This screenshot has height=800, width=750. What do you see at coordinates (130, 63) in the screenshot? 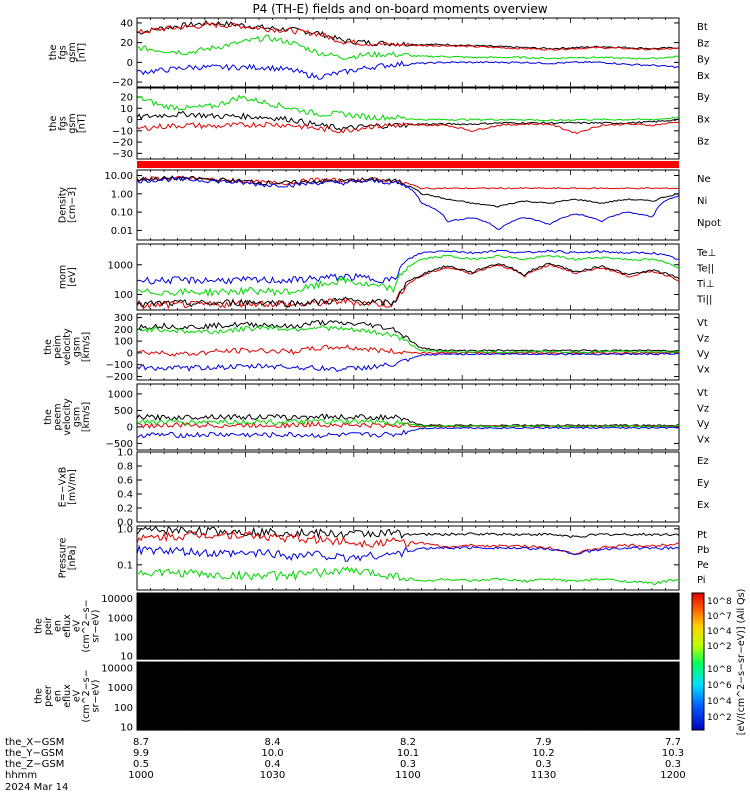
I see `y-tick-label: 0` at bounding box center [130, 63].